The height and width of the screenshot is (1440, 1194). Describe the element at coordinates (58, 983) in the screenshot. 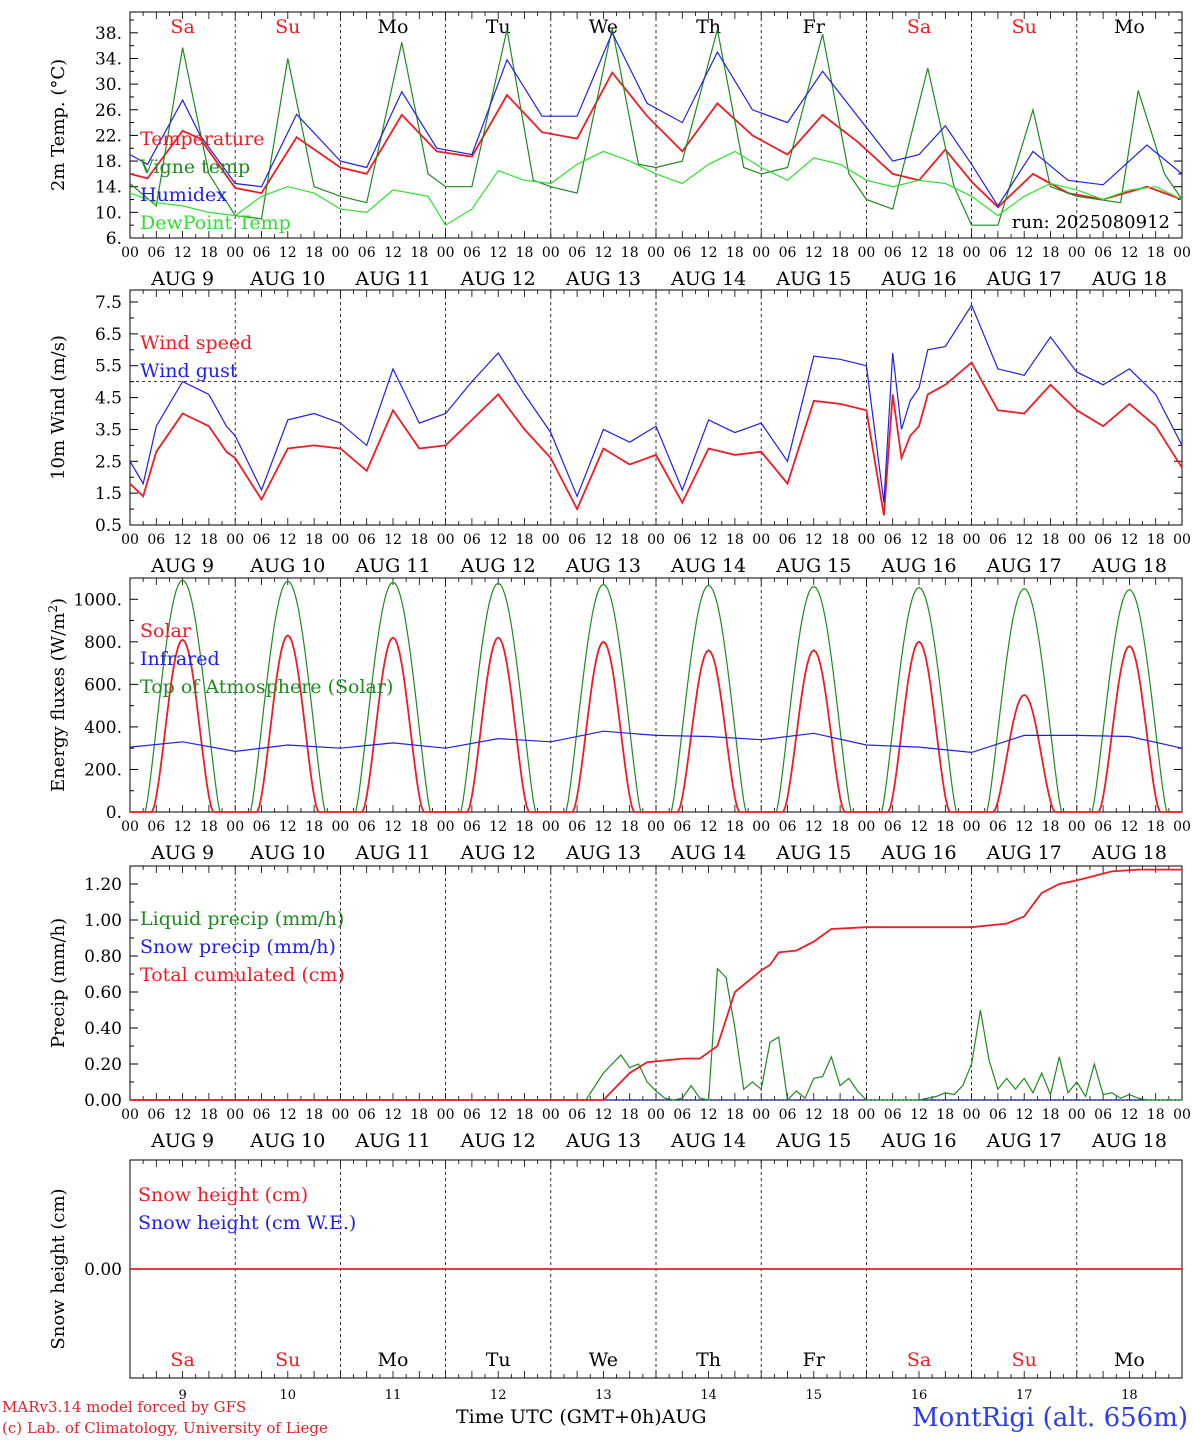

I see `y-axis-label: Precip (mm/h)` at that location.